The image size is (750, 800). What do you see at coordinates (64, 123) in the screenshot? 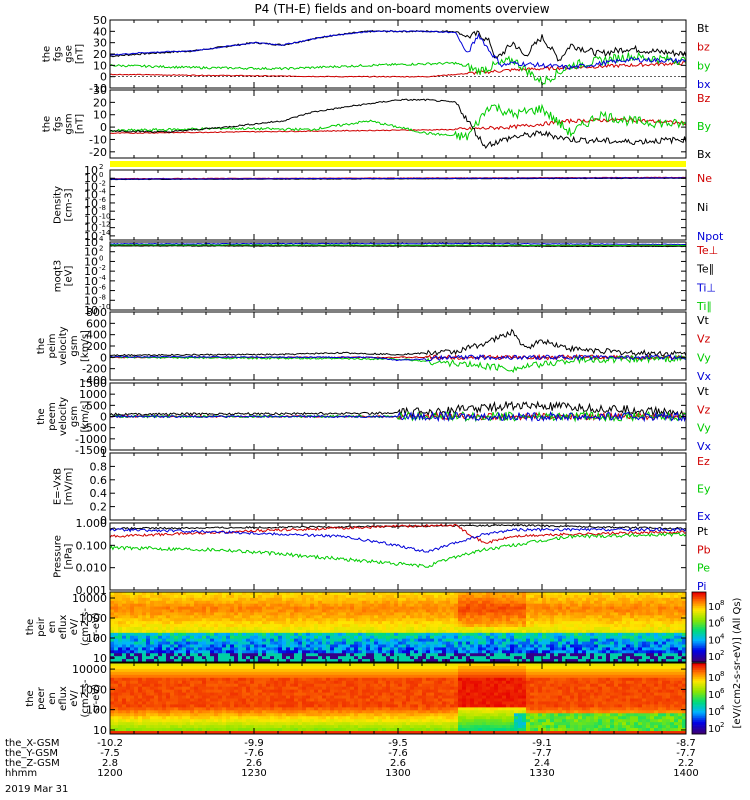
I see `panel-ylabel: the fgs gsm [nT]` at bounding box center [64, 123].